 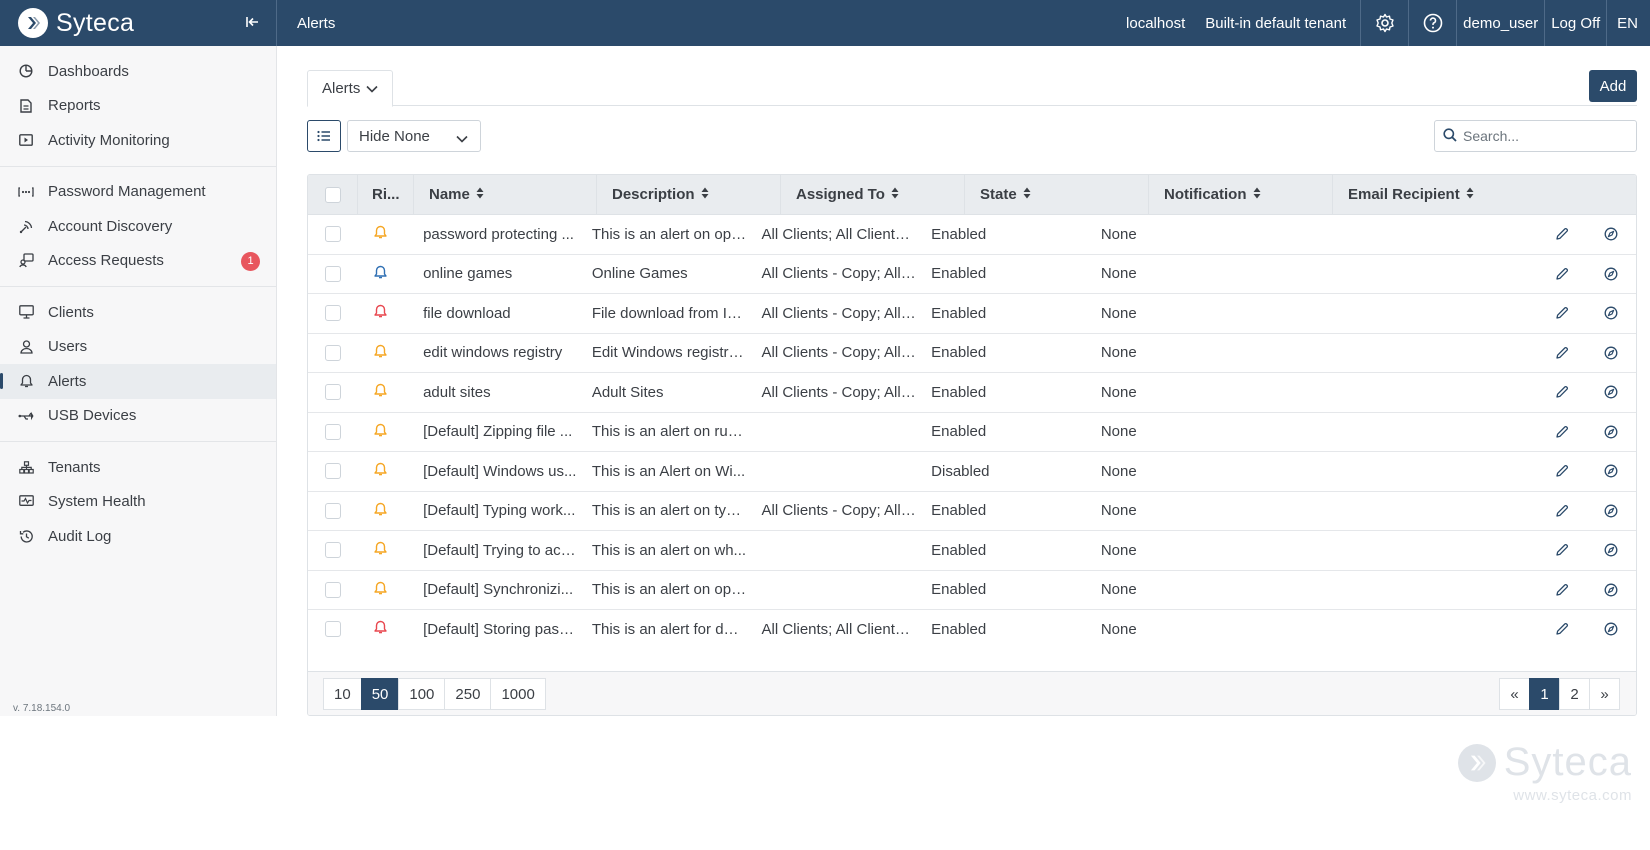 What do you see at coordinates (1384, 23) in the screenshot?
I see `gear-icon` at bounding box center [1384, 23].